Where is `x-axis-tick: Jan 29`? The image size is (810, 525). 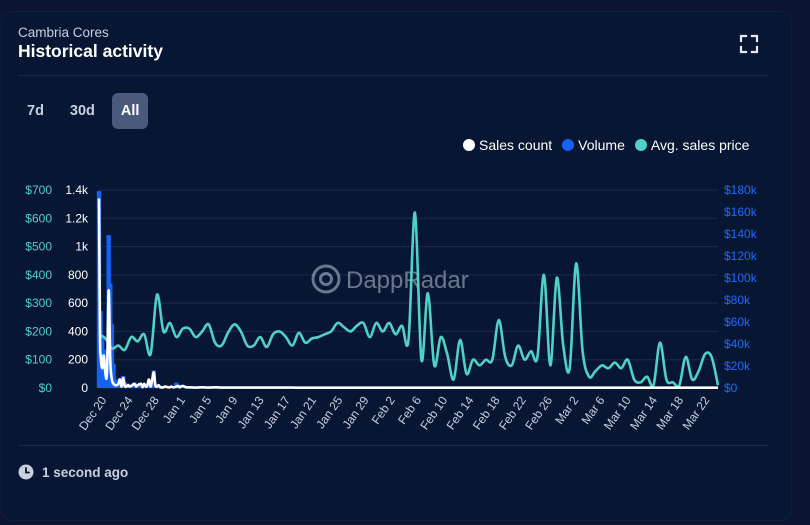 x-axis-tick: Jan 29 is located at coordinates (355, 412).